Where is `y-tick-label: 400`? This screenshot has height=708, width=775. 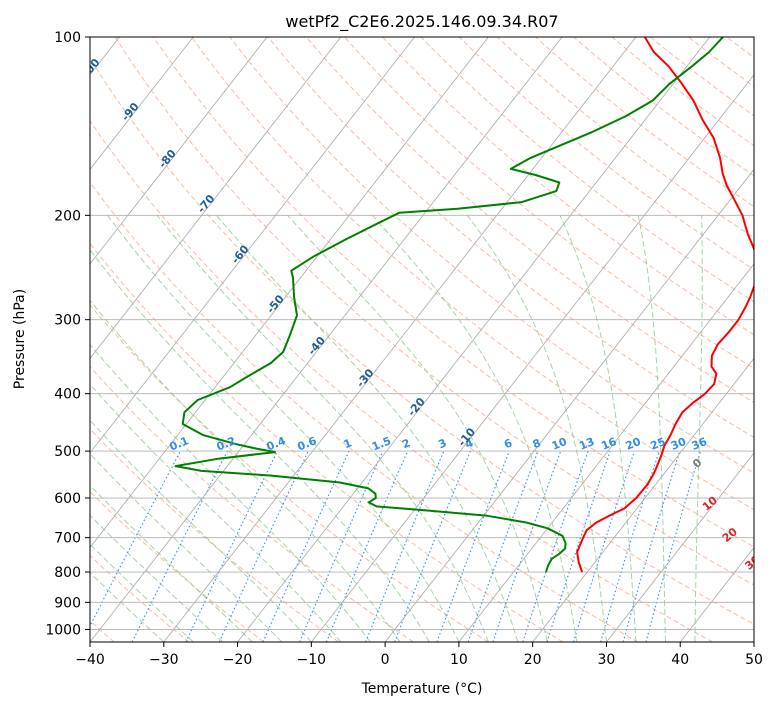
y-tick-label: 400 is located at coordinates (67, 395).